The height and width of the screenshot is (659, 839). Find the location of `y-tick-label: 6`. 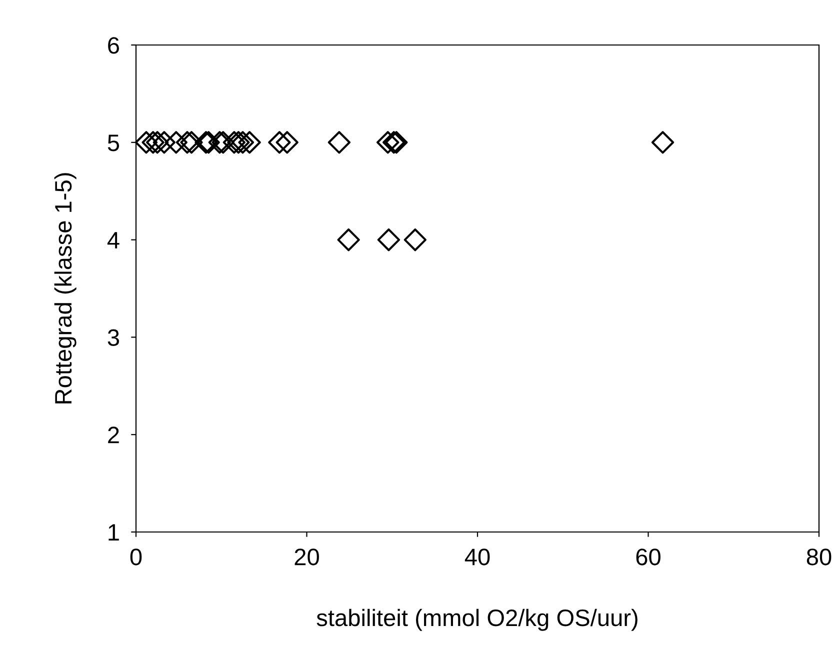

y-tick-label: 6 is located at coordinates (113, 45).